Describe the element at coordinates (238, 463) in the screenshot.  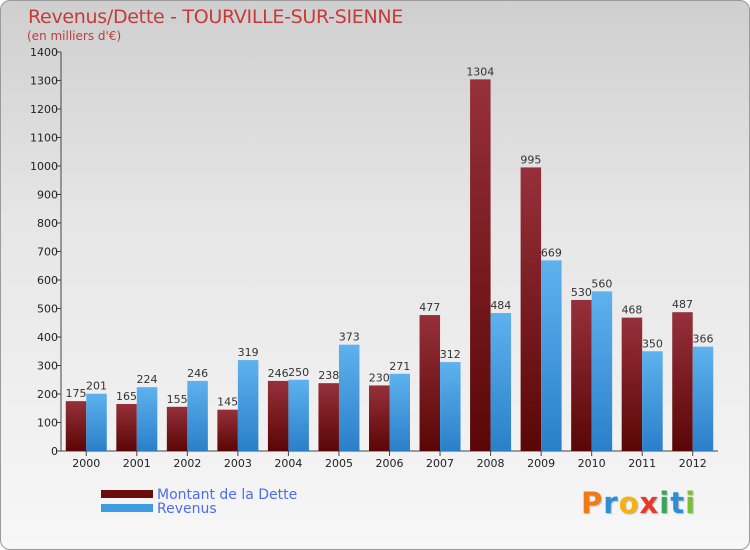
I see `x-tick-label: 2003` at that location.